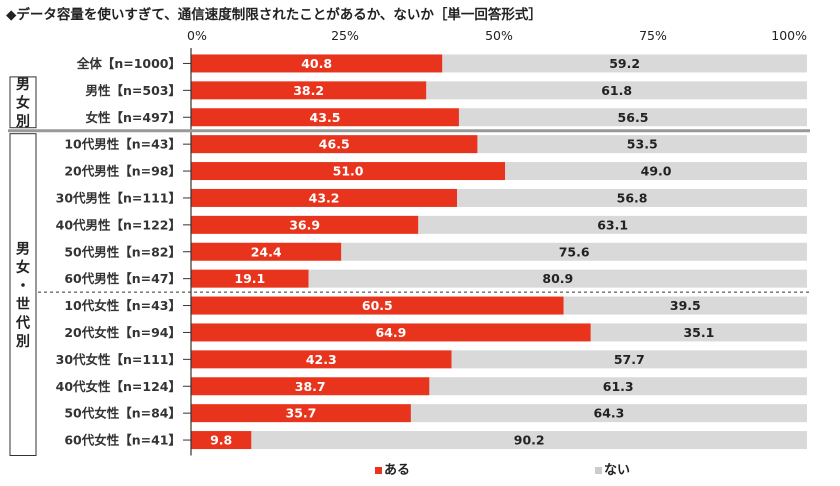 Image resolution: width=840 pixels, height=486 pixels. What do you see at coordinates (122, 413) in the screenshot?
I see `category-label: 50代女性【n=84】` at bounding box center [122, 413].